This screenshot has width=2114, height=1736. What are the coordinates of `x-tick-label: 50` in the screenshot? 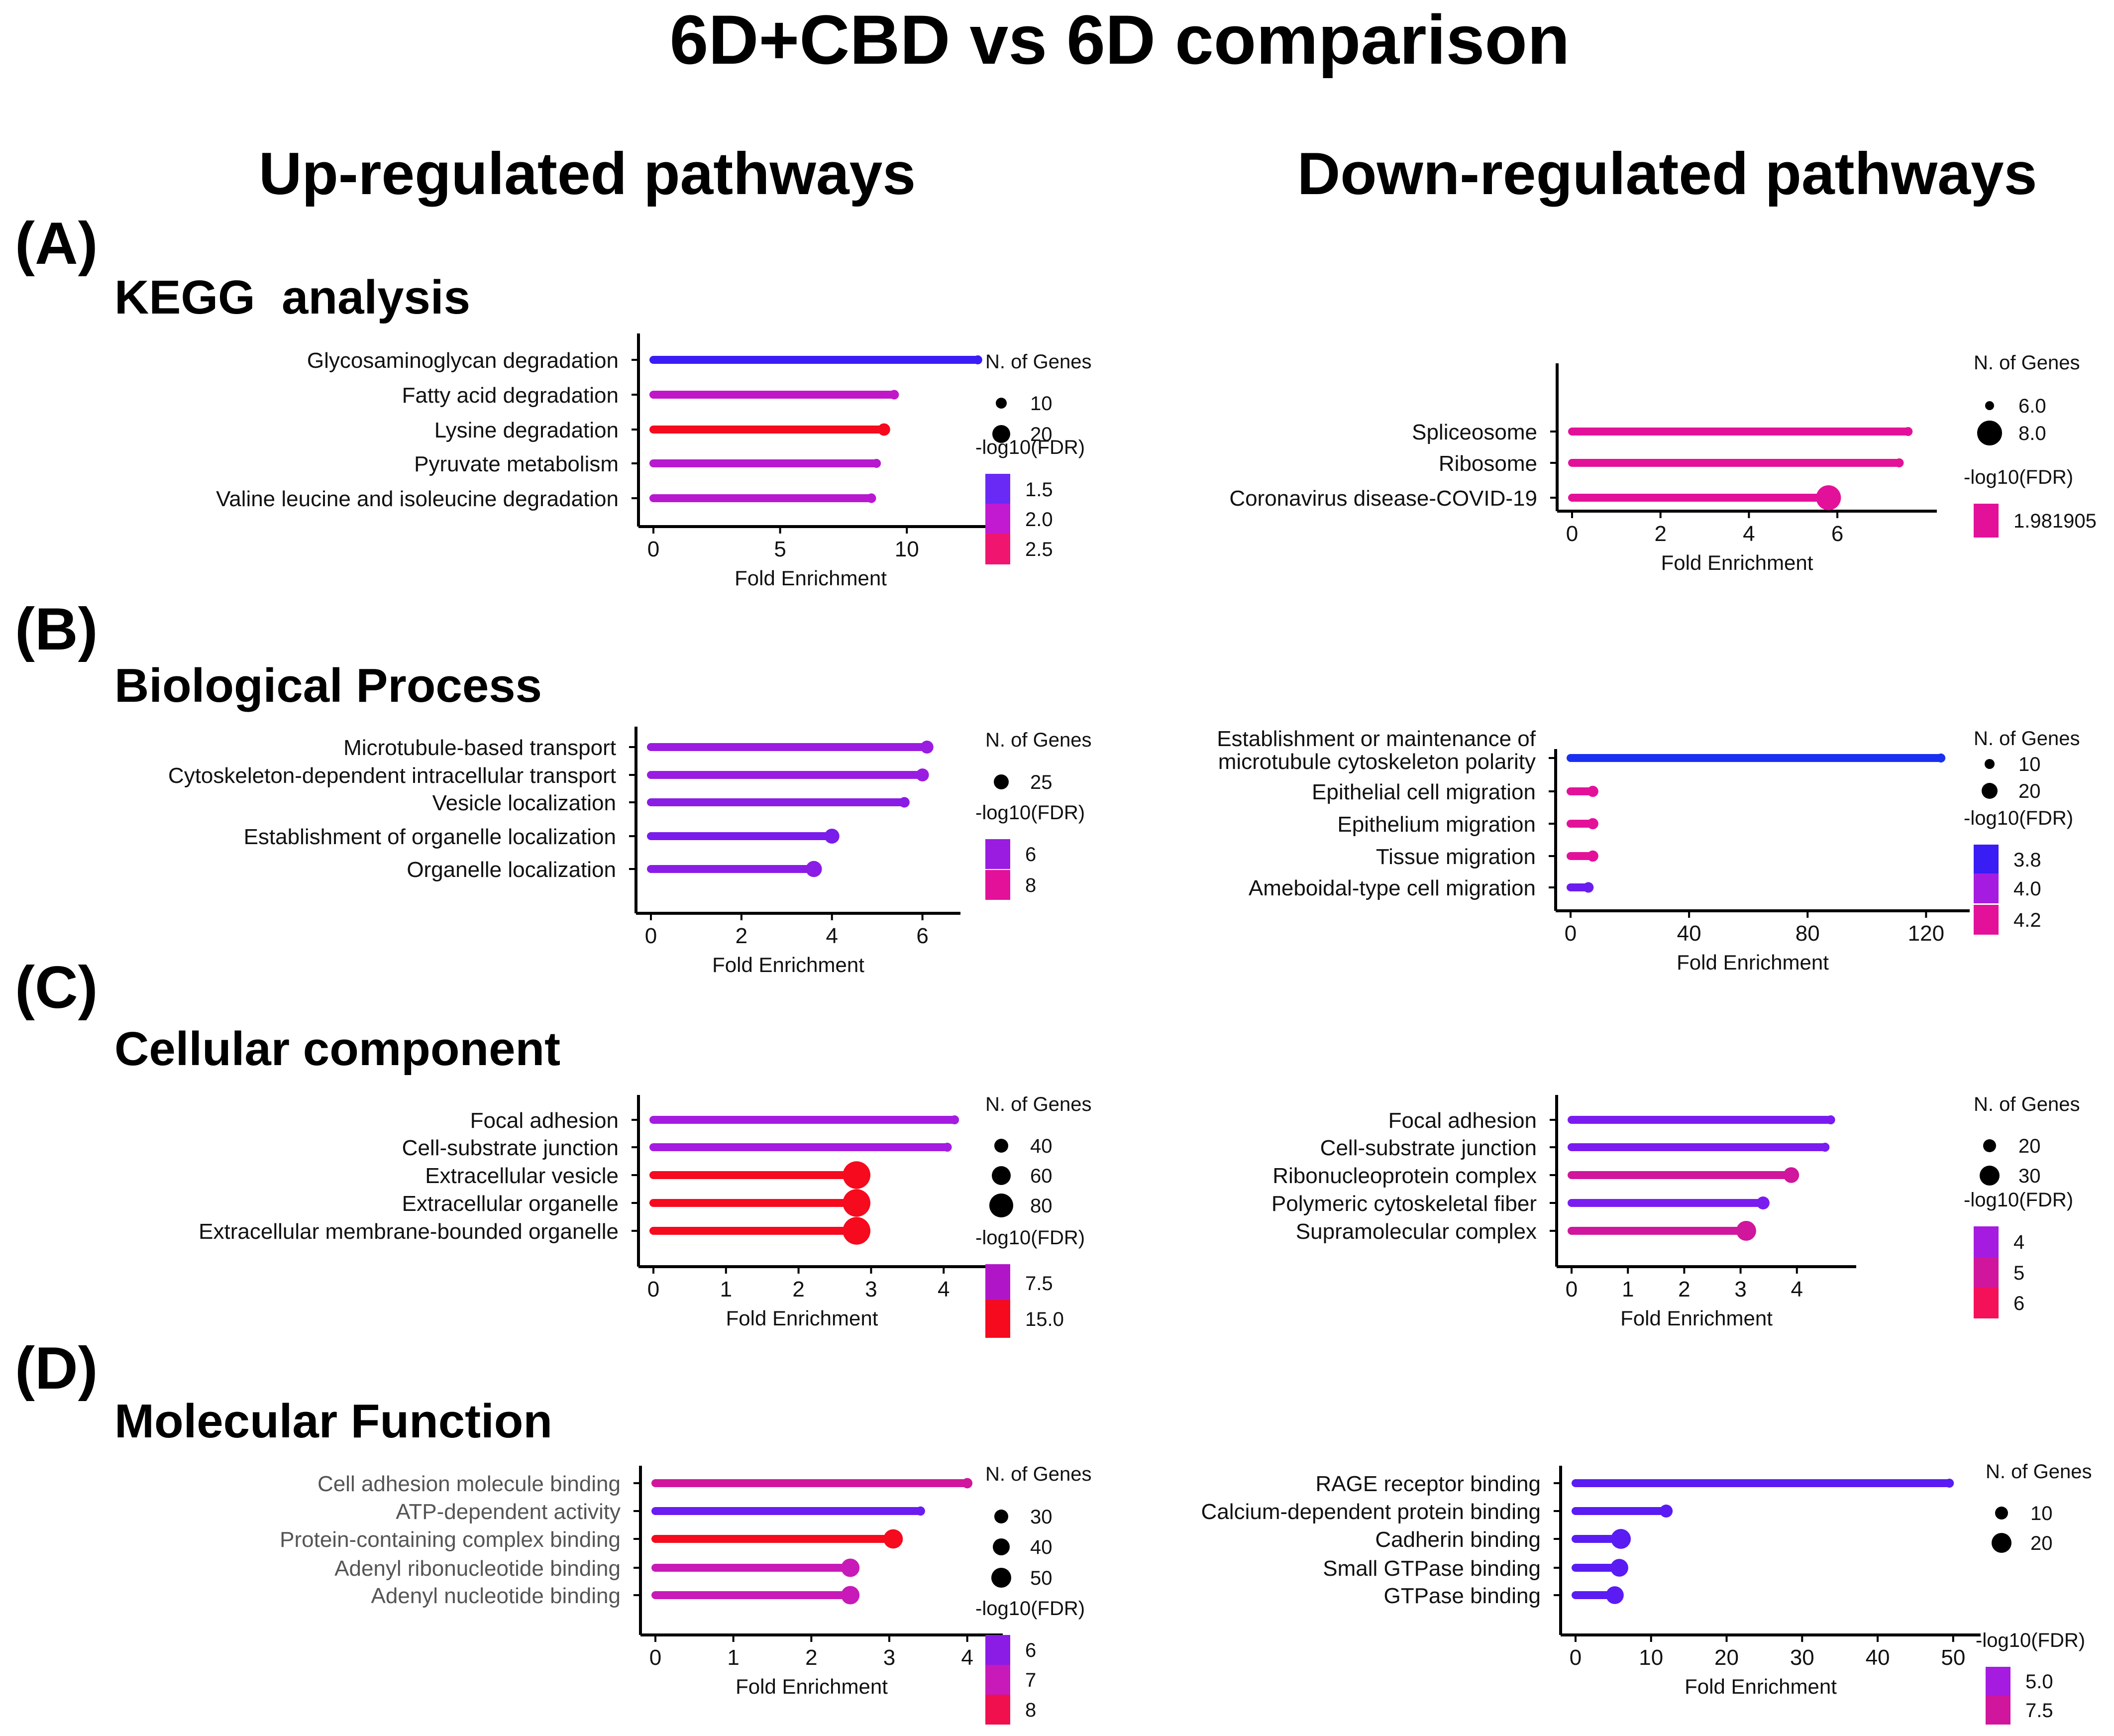 It's located at (1953, 1658).